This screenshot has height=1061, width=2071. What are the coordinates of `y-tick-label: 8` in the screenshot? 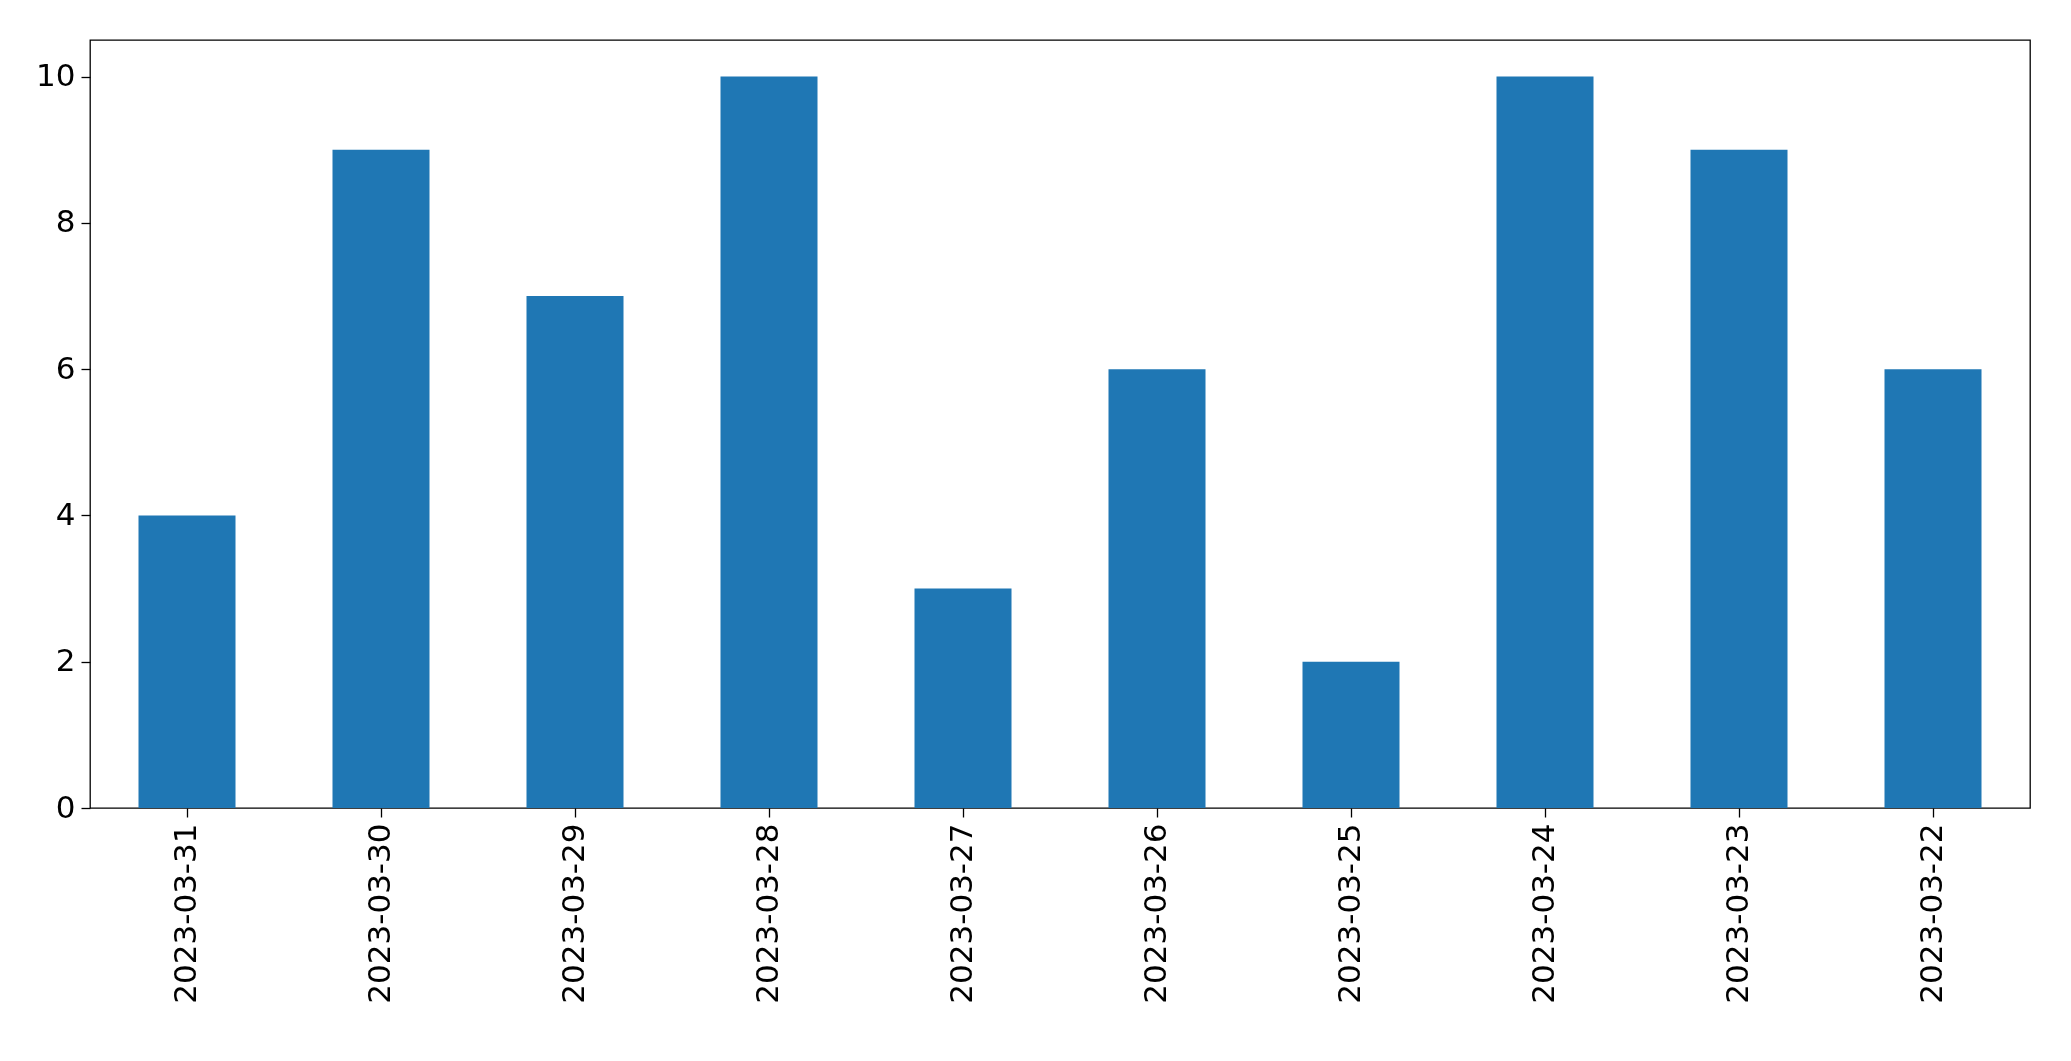 It's located at (65, 221).